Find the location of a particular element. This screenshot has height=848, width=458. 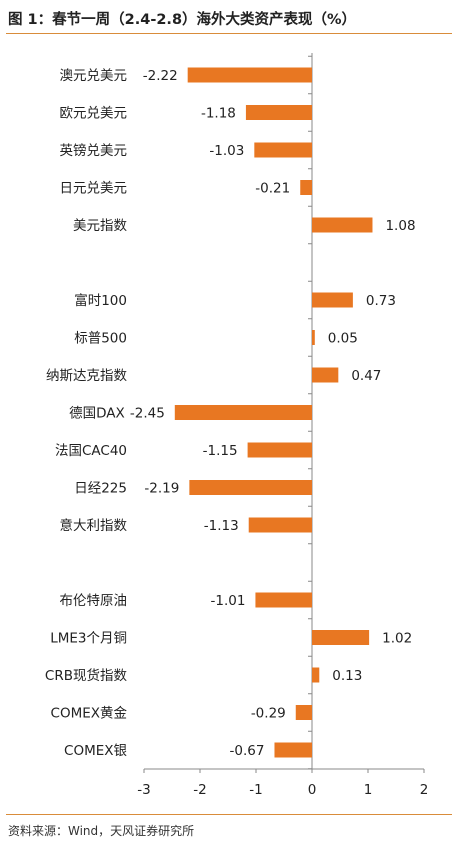

category-label: 澳元兑美元 is located at coordinates (94, 76).